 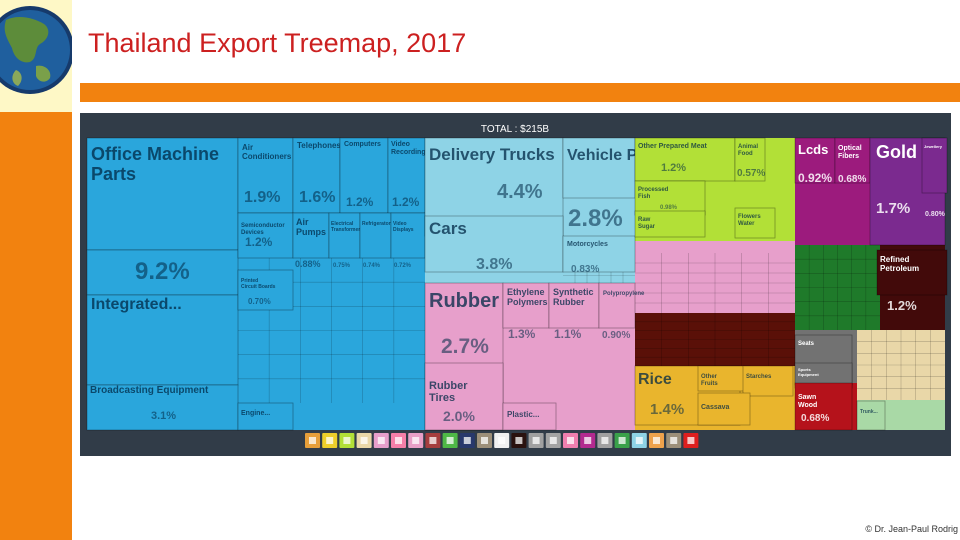 I want to click on tile-label: Cassava, so click(x=715, y=407).